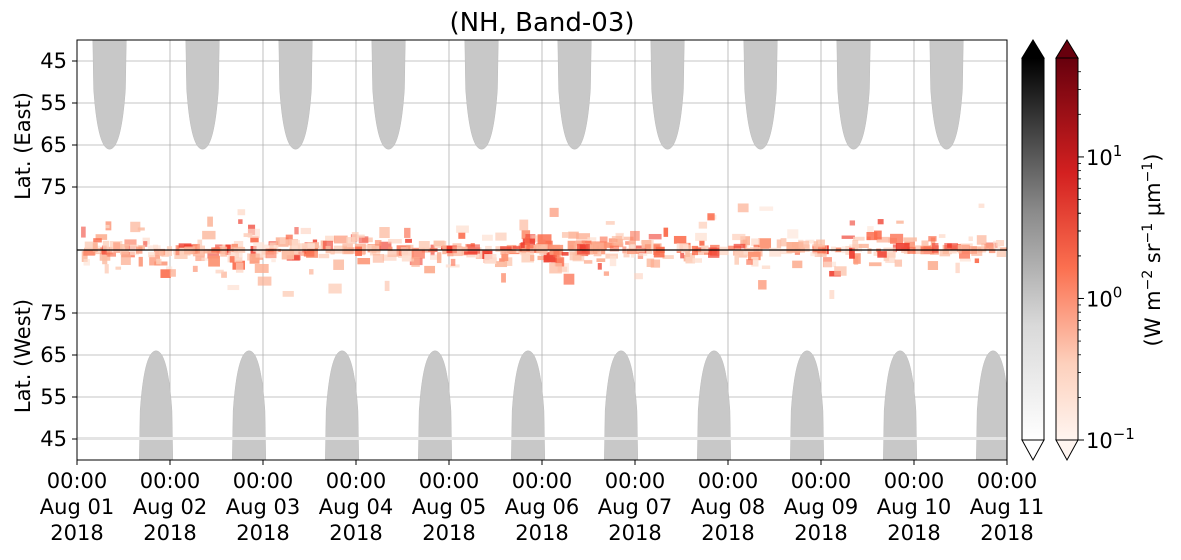 This screenshot has height=560, width=1181. Describe the element at coordinates (23, 146) in the screenshot. I see `y-axis-label-east: Lat. (East)` at that location.